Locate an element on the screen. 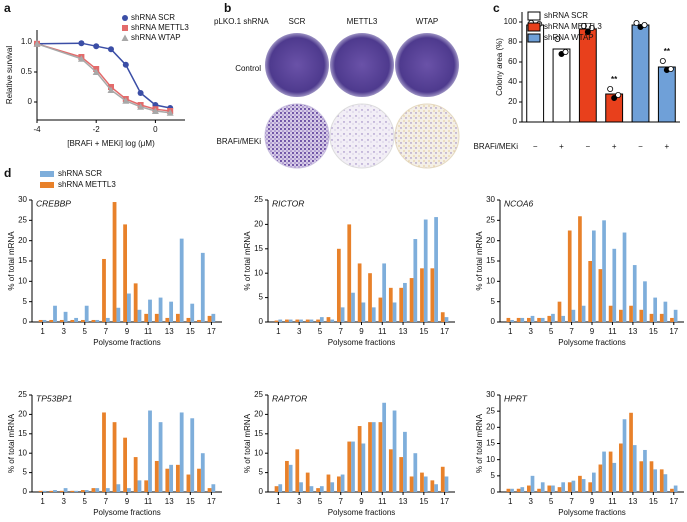 The height and width of the screenshot is (522, 687). y-tick-label: 30 is located at coordinates (490, 199).